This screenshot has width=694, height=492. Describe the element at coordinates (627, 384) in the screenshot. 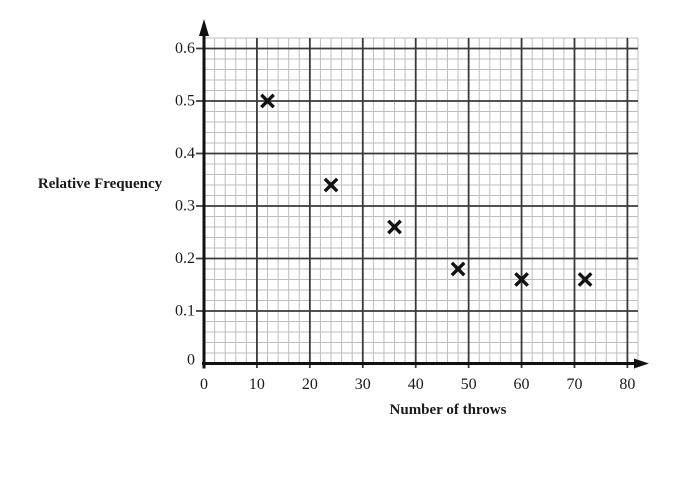

I see `x-tick-label: 80` at that location.